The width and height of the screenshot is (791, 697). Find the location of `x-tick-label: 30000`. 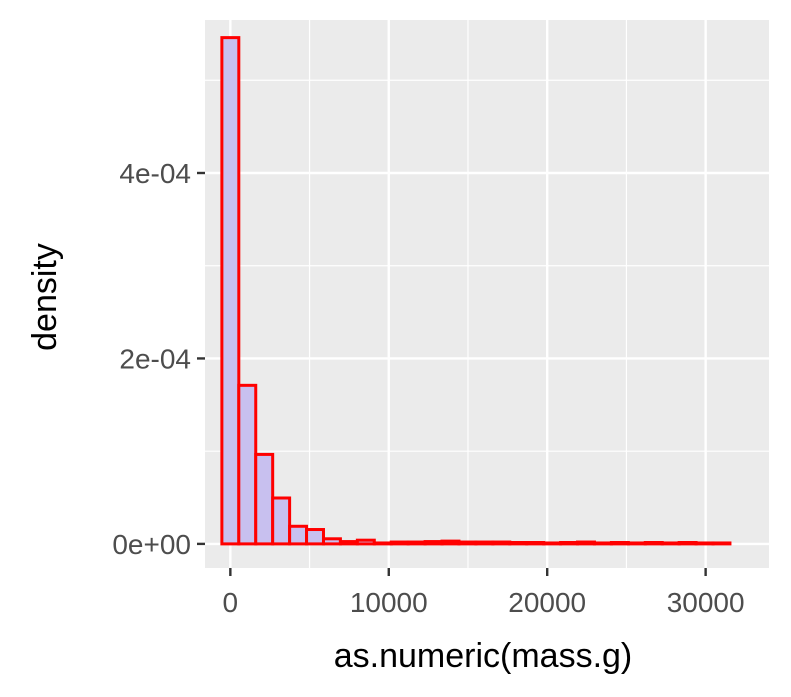

x-tick-label: 30000 is located at coordinates (706, 602).